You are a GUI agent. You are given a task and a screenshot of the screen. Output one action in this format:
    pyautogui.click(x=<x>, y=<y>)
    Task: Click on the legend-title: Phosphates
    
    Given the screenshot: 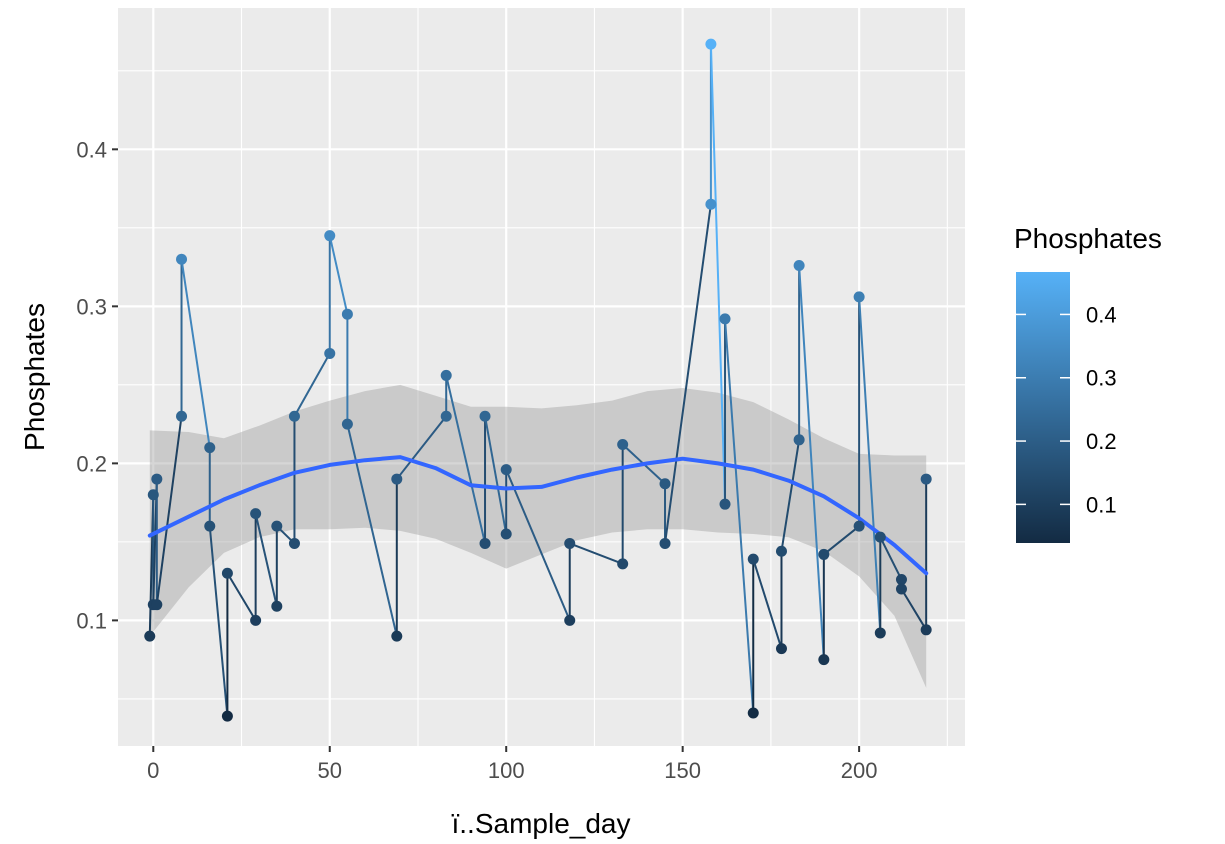 What is the action you would take?
    pyautogui.click(x=1088, y=238)
    